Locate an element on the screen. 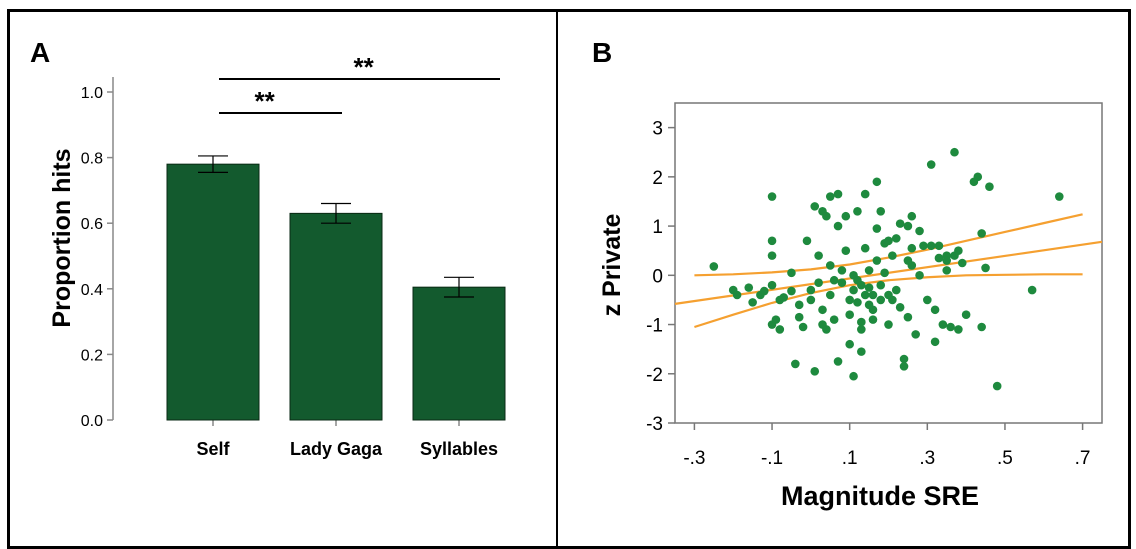 This screenshot has width=1136, height=549. panel-a-y-tick-label: 0.2 is located at coordinates (92, 355).